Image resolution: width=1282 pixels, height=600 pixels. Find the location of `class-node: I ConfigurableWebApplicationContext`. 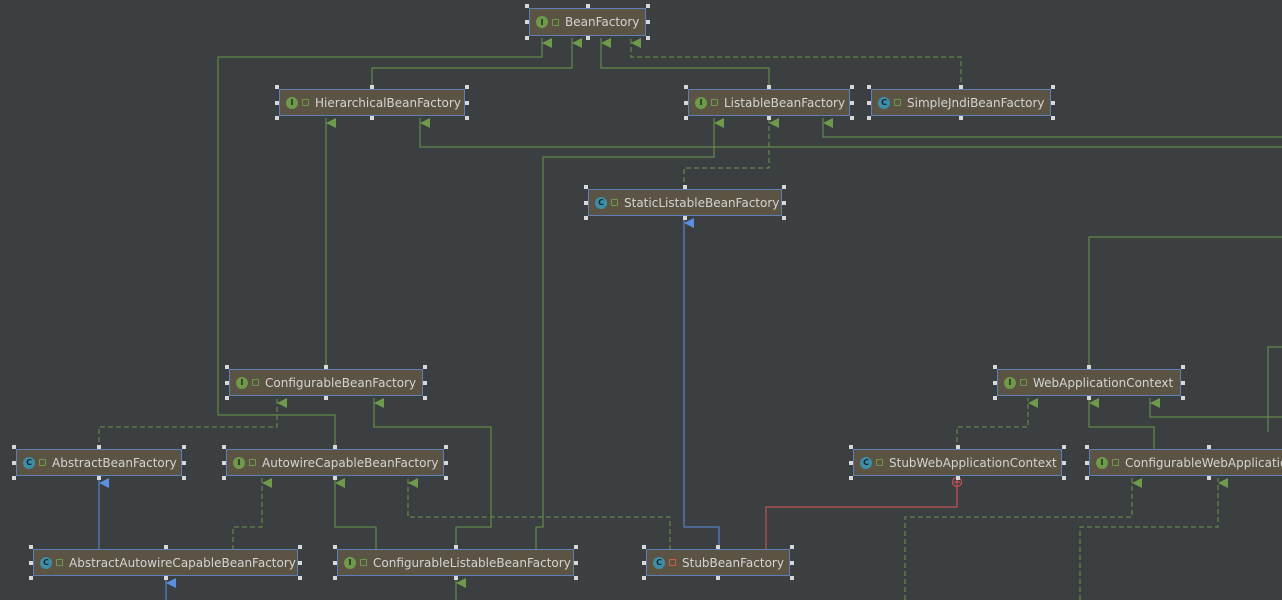

class-node: I ConfigurableWebApplicationContext is located at coordinates (1185, 462).